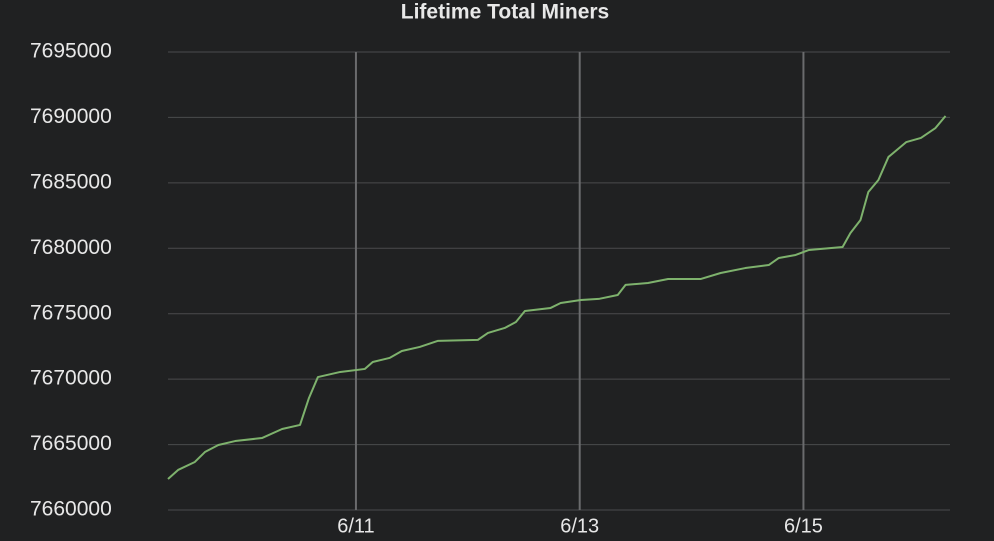 This screenshot has width=994, height=541. I want to click on chart-title: Lifetime Total Miners, so click(505, 12).